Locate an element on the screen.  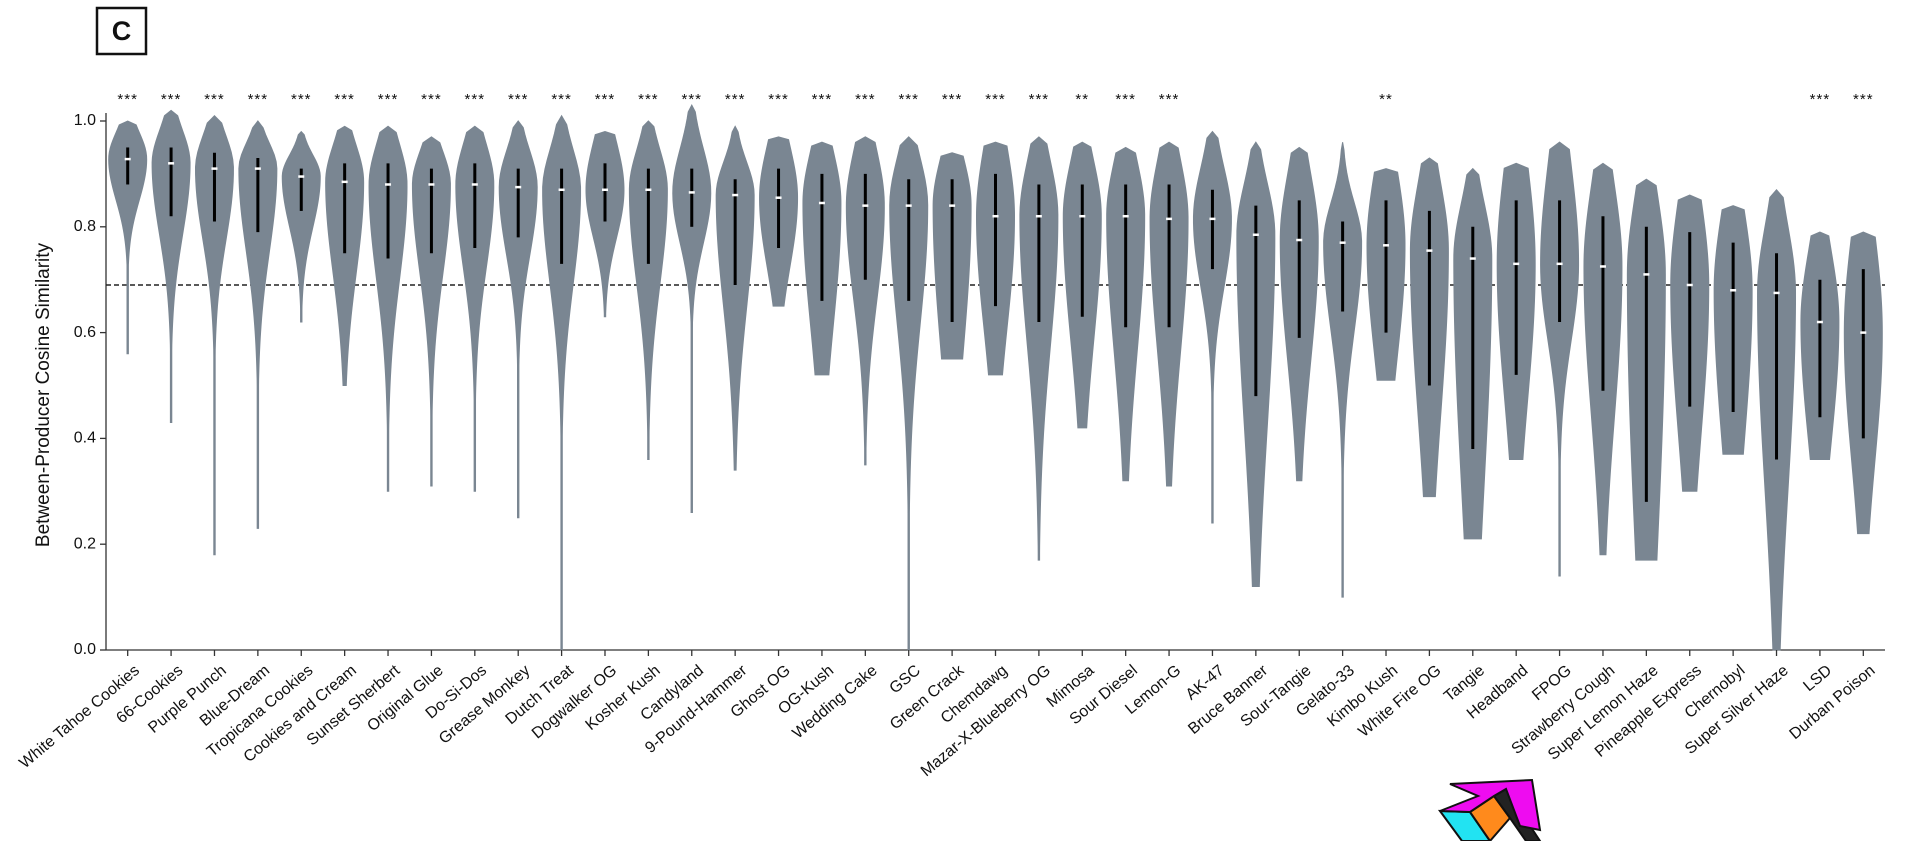
x-tick-label: Kosher Kush is located at coordinates (623, 698).